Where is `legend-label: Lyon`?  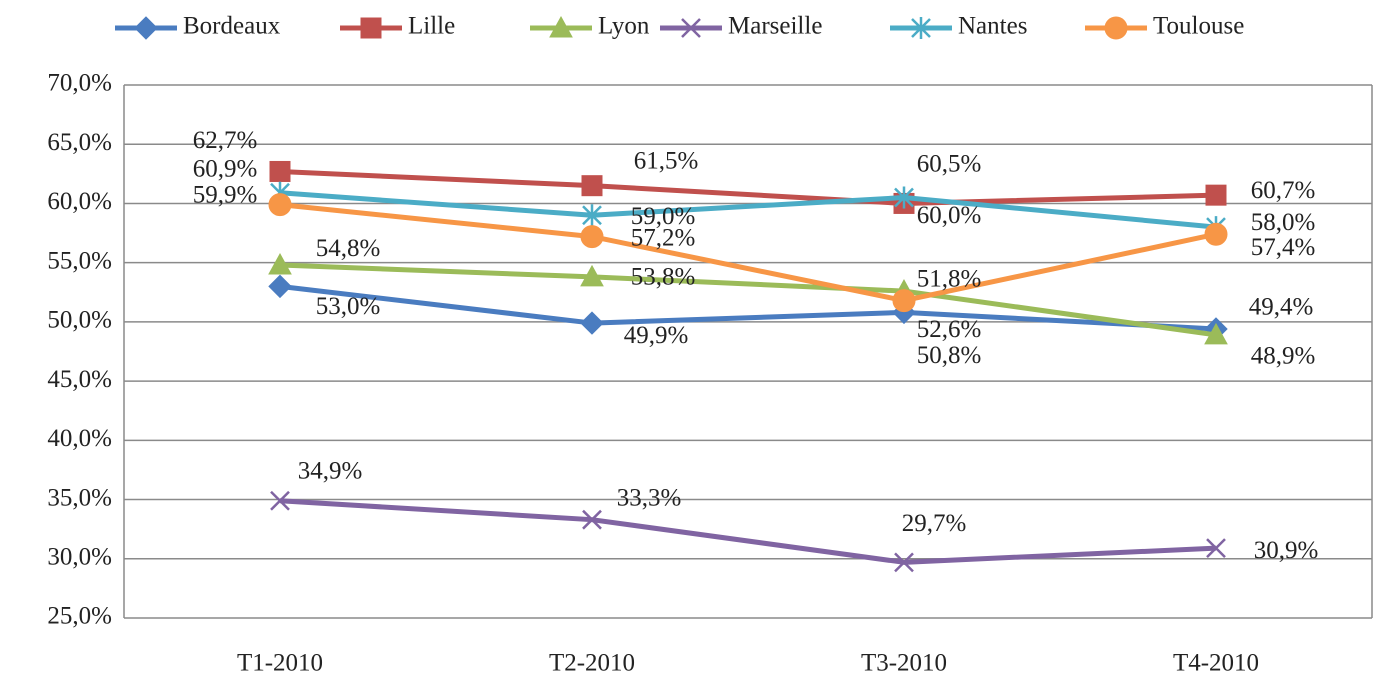 legend-label: Lyon is located at coordinates (624, 26).